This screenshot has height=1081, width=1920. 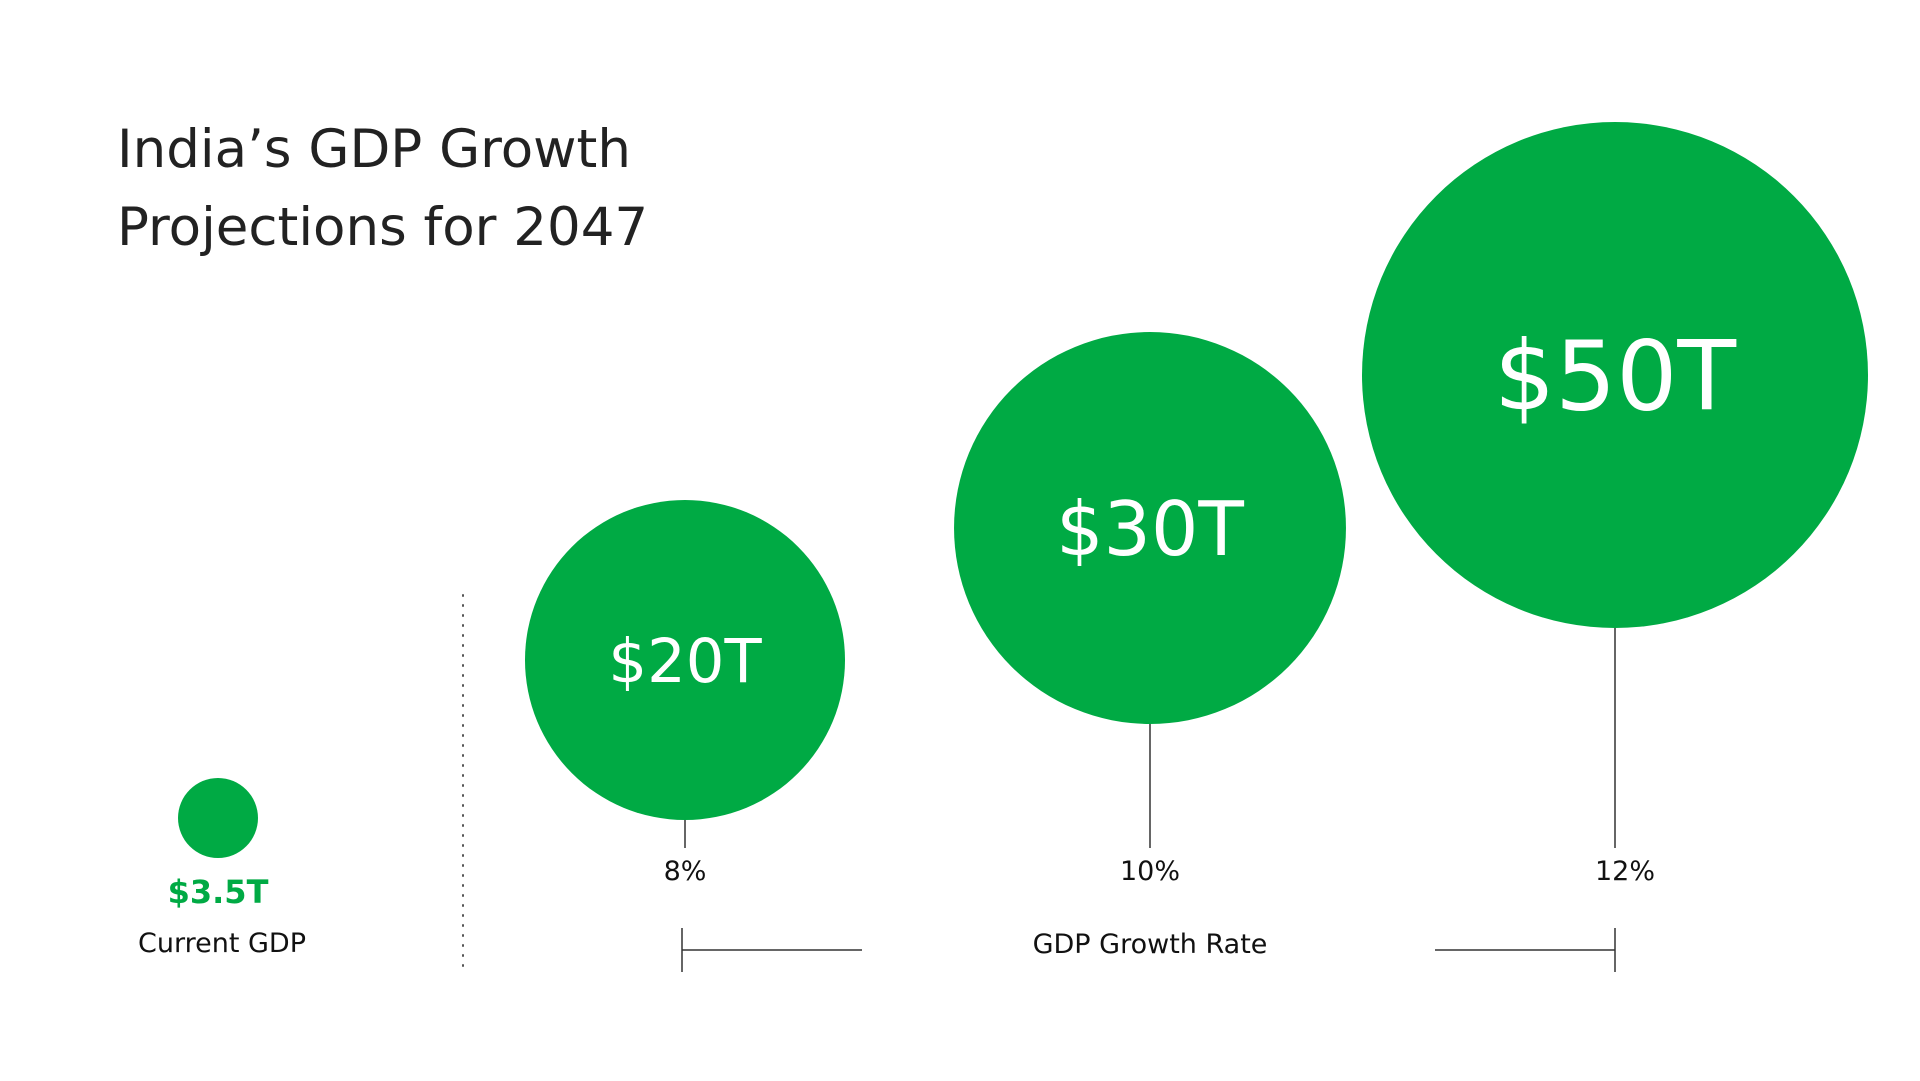 I want to click on gdp-bubble-50t, so click(x=1615, y=375).